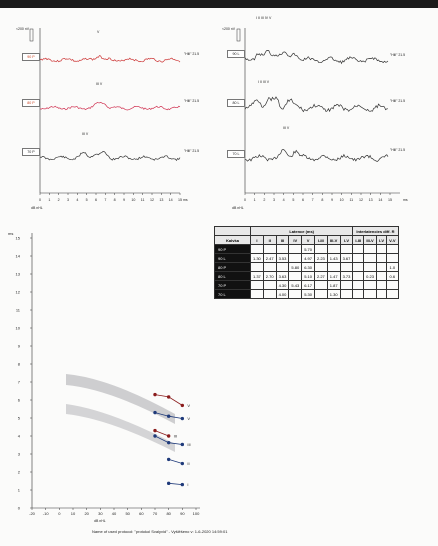 The image size is (438, 546). I want to click on table-cell-condition: 70 P, so click(232, 285).